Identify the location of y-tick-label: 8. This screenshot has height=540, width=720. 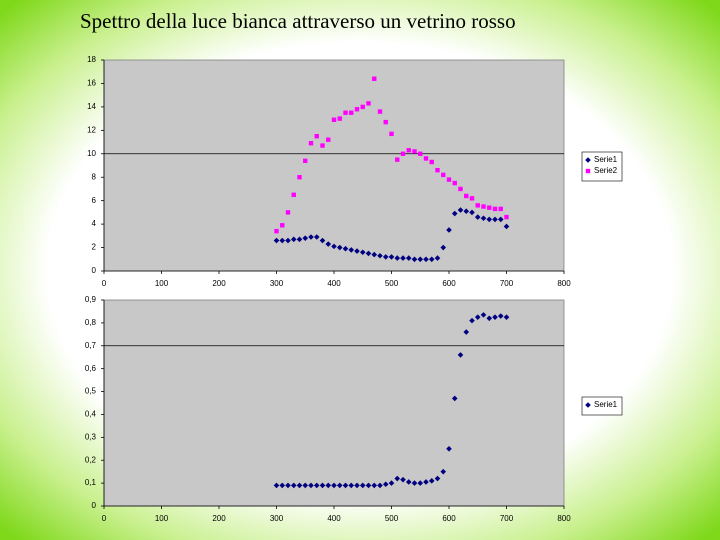
(94, 176).